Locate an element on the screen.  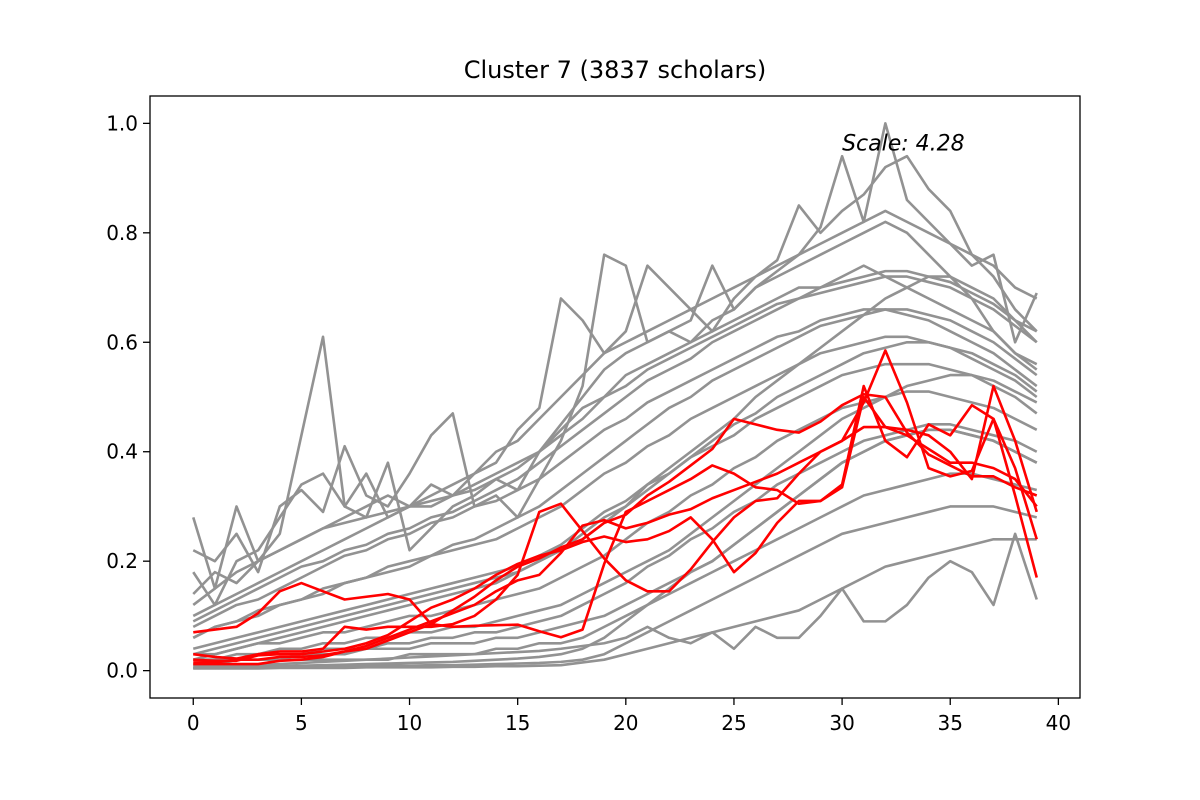
y-tick-label: 1.0 is located at coordinates (122, 123).